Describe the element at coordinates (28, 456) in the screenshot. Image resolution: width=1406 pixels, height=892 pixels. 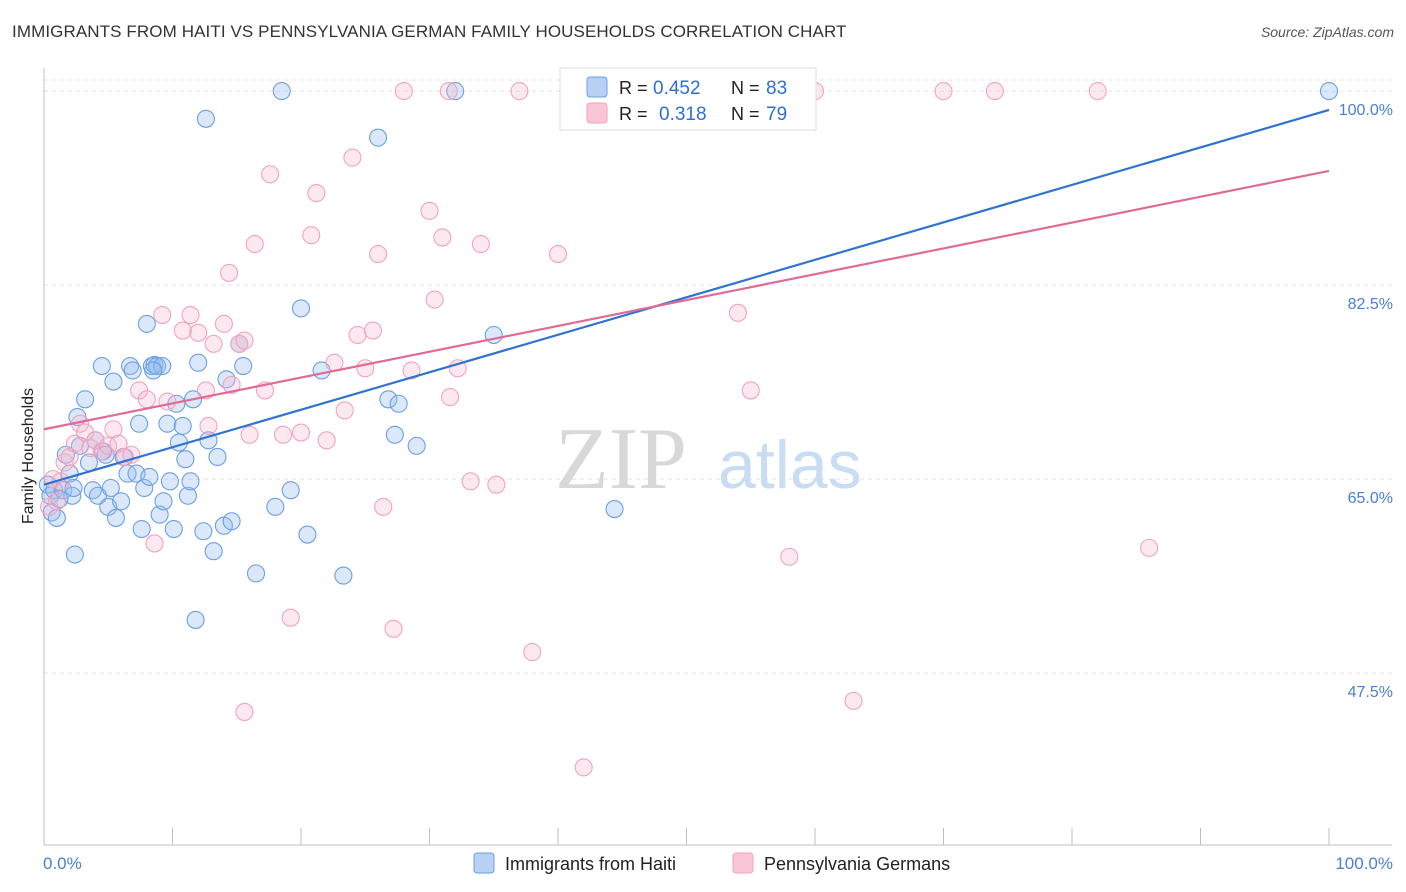
I see `y-axis-label: Family Households` at that location.